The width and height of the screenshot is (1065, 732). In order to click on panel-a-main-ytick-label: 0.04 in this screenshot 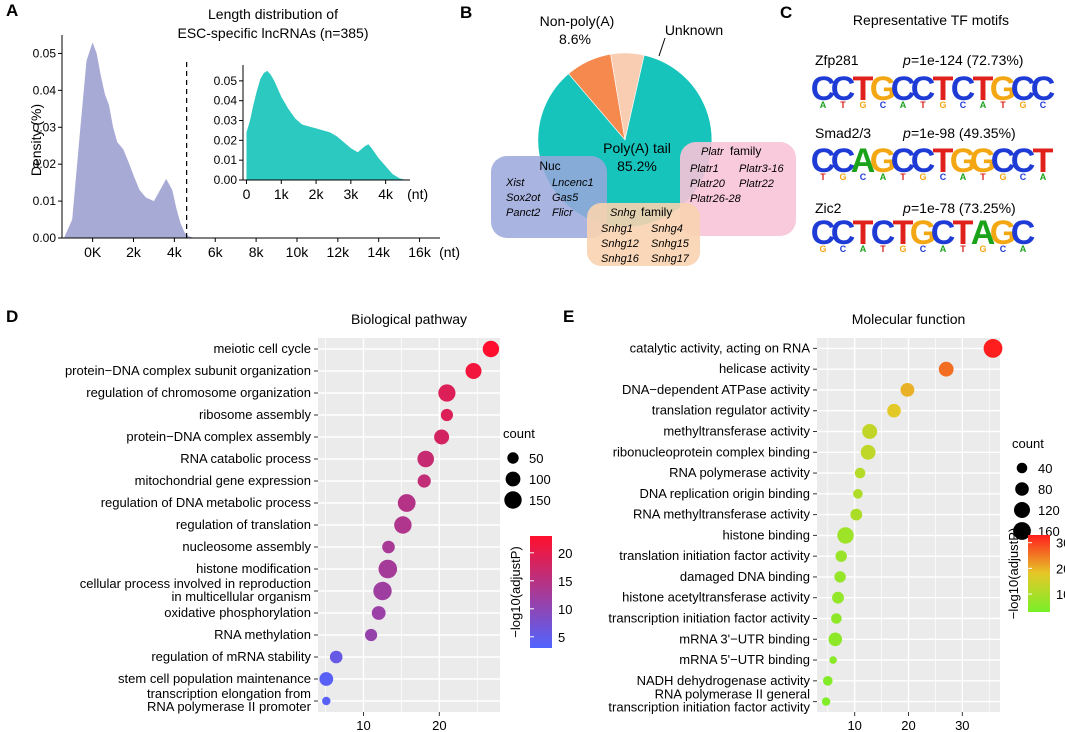, I will do `click(45, 90)`.